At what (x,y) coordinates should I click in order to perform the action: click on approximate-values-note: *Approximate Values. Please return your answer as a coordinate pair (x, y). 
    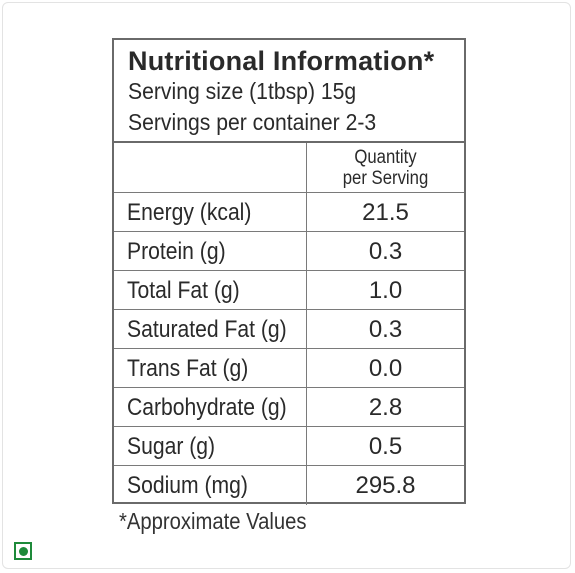
    Looking at the image, I should click on (213, 521).